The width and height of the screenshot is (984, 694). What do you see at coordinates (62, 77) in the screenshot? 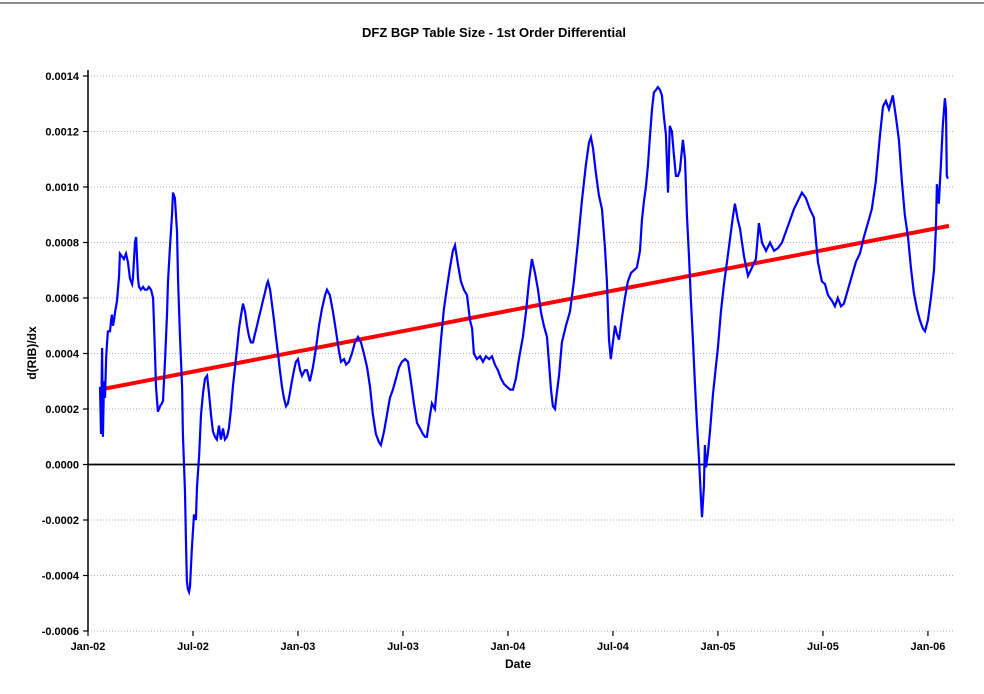
I see `y-tick-label: 0.0014` at bounding box center [62, 77].